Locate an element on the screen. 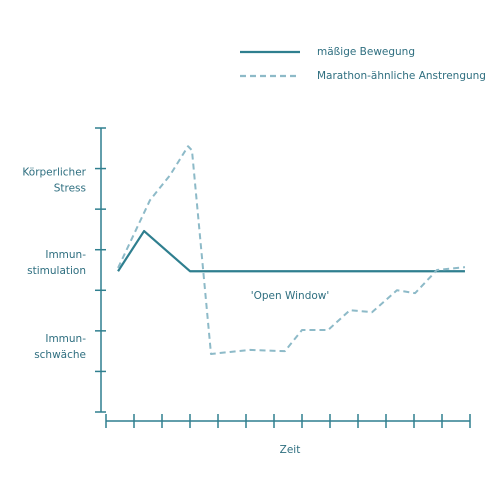 The image size is (500, 500). y-category-label: Stress is located at coordinates (70, 189).